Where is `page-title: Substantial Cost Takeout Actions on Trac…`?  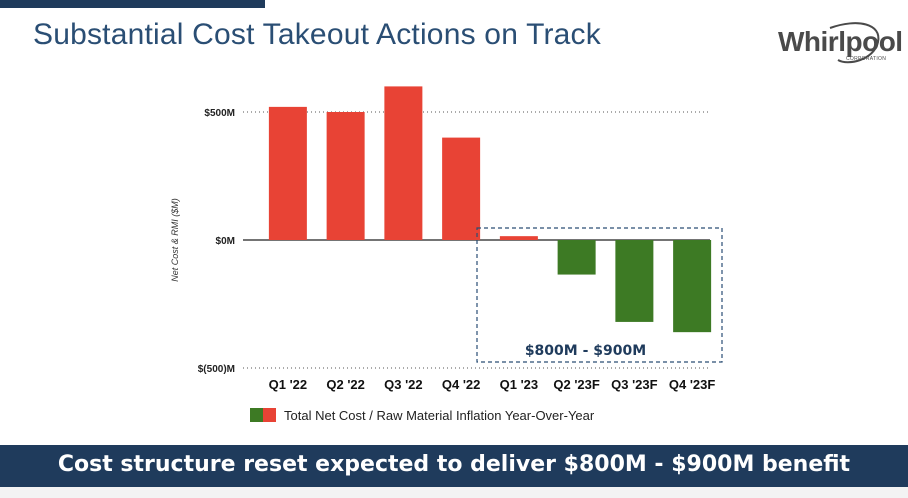
page-title: Substantial Cost Takeout Actions on Trac… is located at coordinates (317, 34).